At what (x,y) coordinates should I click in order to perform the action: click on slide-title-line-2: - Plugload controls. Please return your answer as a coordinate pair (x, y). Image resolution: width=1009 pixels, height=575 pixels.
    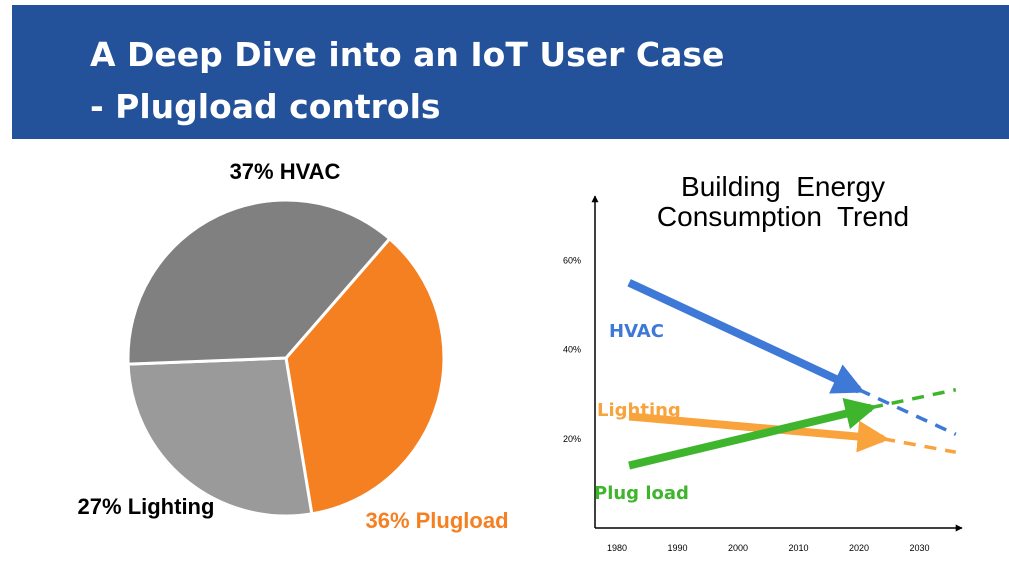
    Looking at the image, I should click on (265, 106).